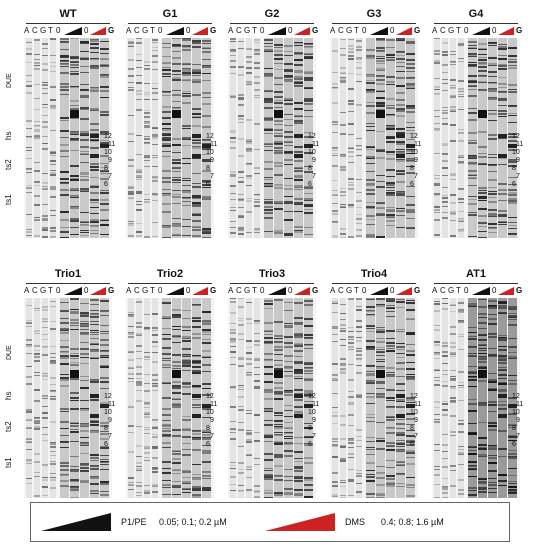  I want to click on pe-concentrations: 0.05; 0.1; 0.2 µM, so click(193, 522).